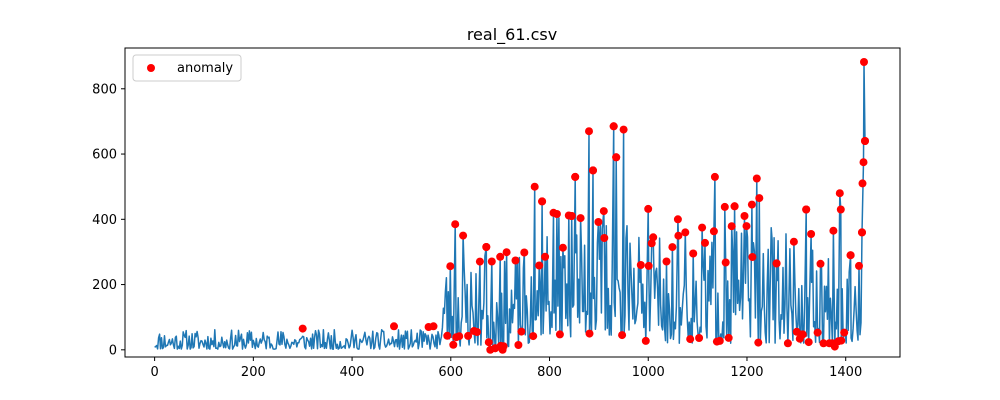 The image size is (1000, 400). I want to click on y-tick-label: 600, so click(104, 155).